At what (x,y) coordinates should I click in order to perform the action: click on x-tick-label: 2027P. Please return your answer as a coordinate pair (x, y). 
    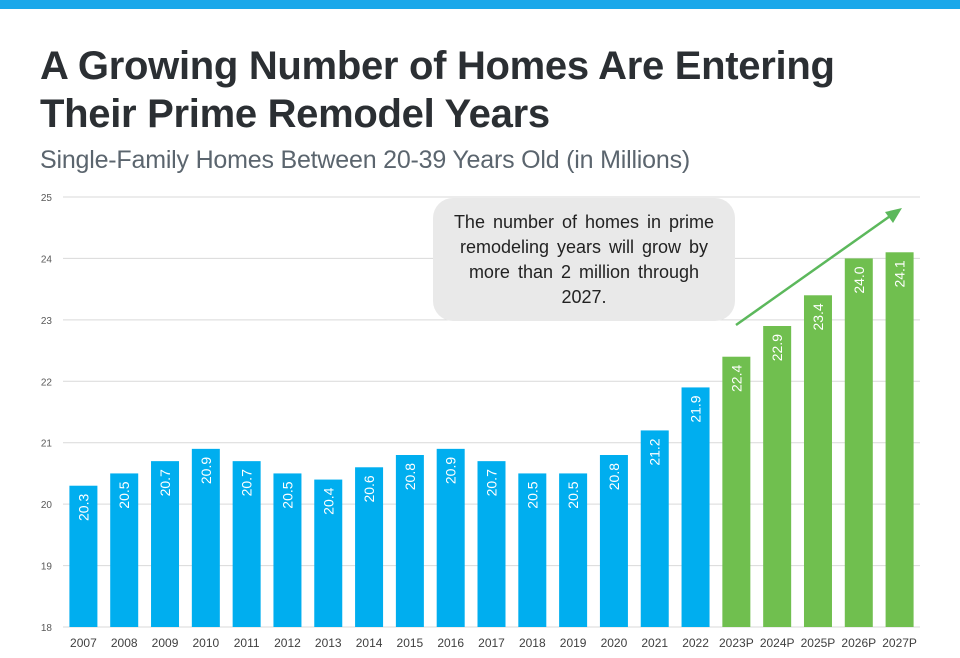
    Looking at the image, I should click on (899, 643).